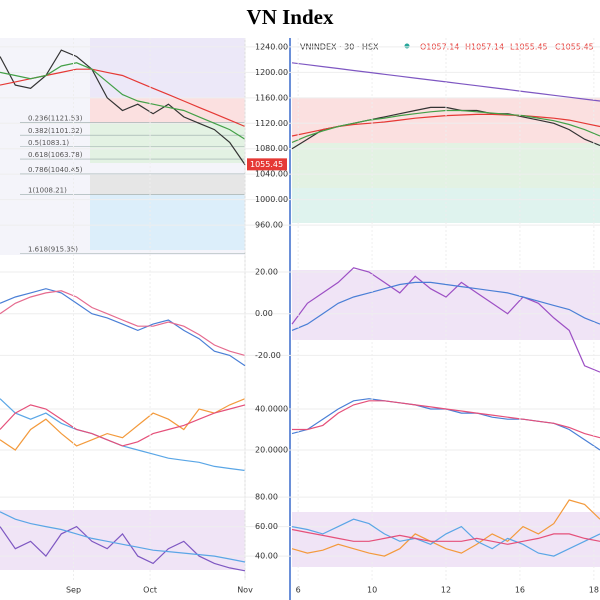 This screenshot has width=600, height=600. I want to click on y-tick-label: 60.00, so click(266, 526).